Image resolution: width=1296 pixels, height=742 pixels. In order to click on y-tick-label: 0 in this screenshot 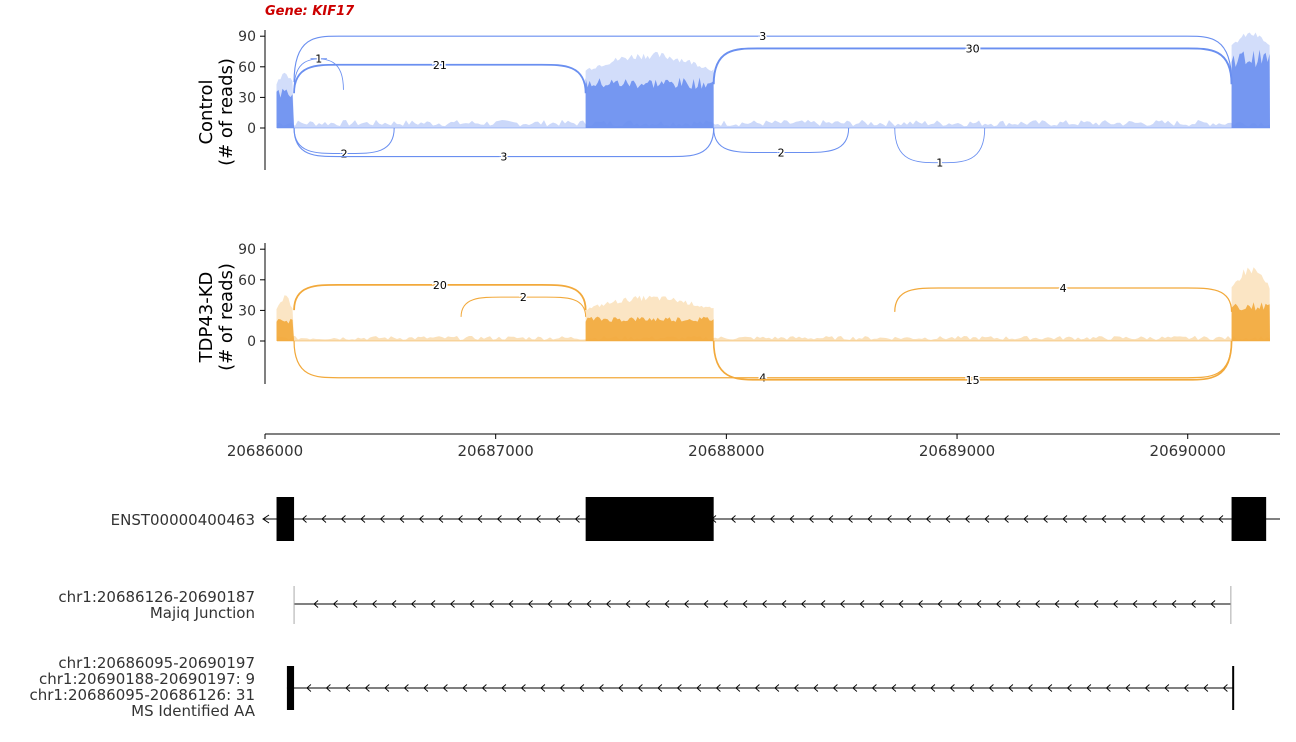, I will do `click(251, 342)`.